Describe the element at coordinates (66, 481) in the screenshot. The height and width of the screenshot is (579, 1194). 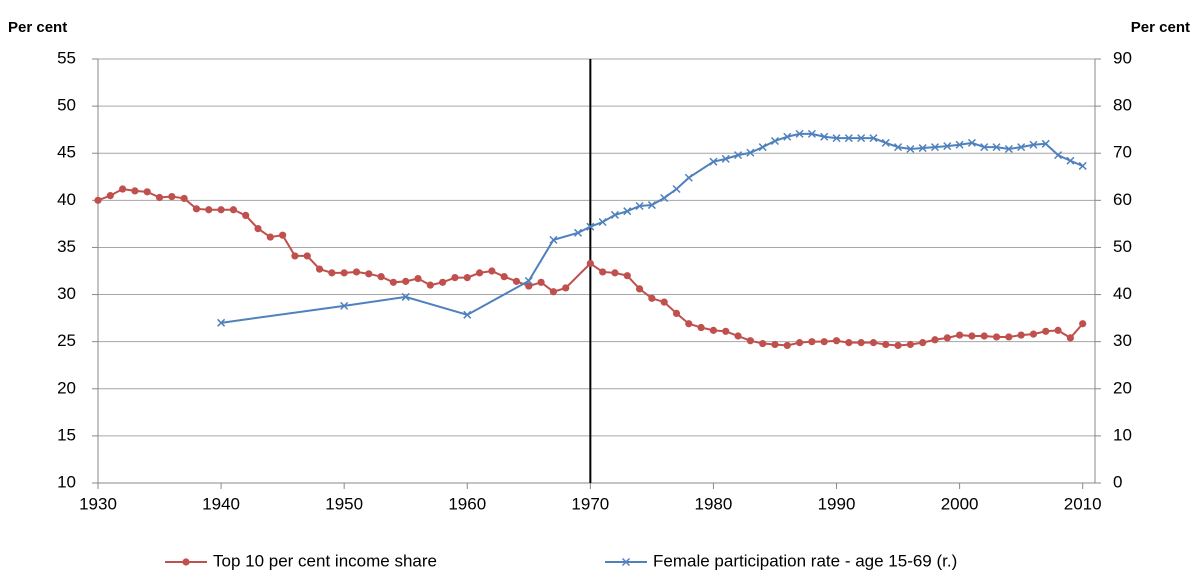
I see `y-tick-label: 10` at that location.